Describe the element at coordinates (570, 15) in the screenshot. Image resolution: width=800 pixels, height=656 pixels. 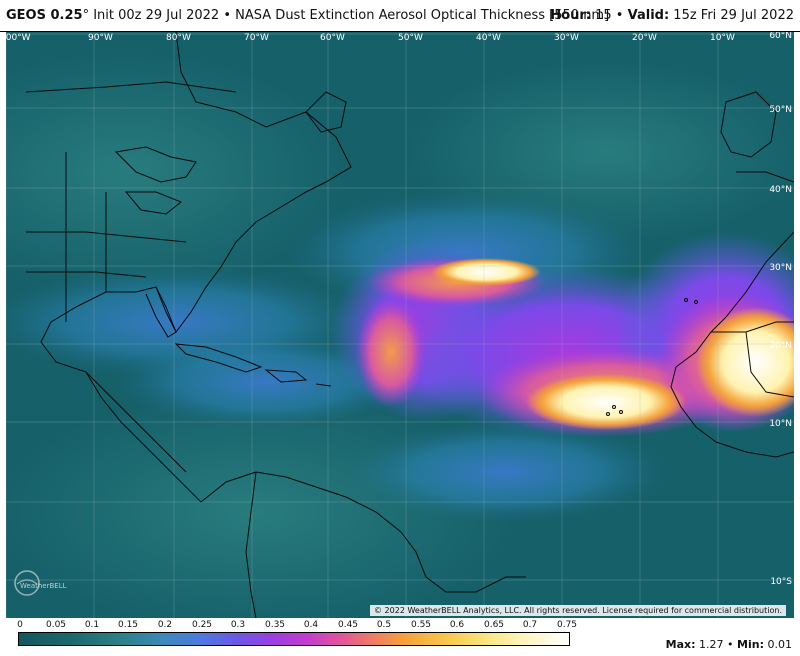
I see `hour-label: Hour:` at that location.